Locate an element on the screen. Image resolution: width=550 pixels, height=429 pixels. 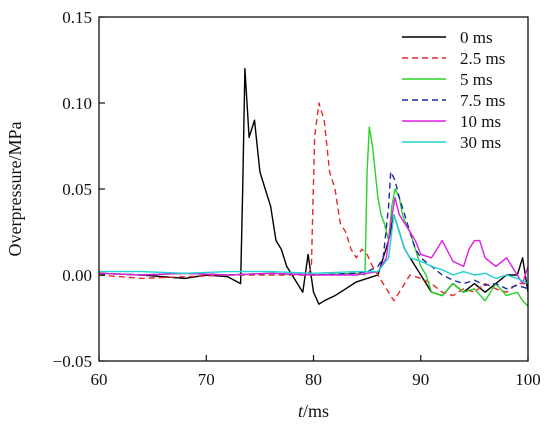
x-axis-label-unit: /ms is located at coordinates (316, 411).